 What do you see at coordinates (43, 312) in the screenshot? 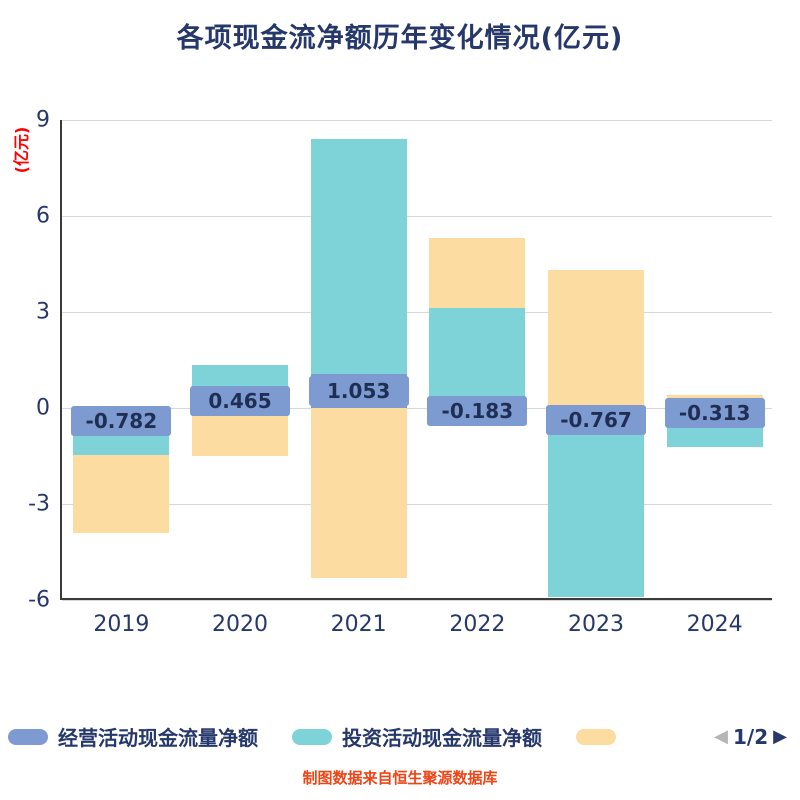
I see `y-tick-label: 3` at bounding box center [43, 312].